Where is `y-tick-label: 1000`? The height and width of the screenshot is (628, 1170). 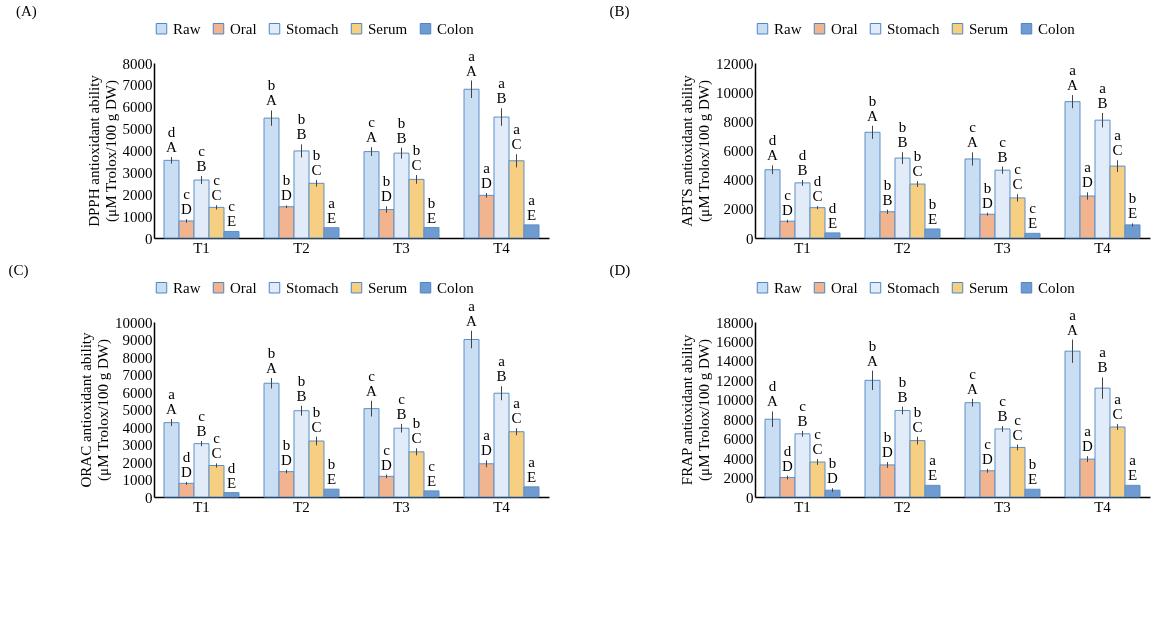
y-tick-label: 1000 is located at coordinates (137, 480).